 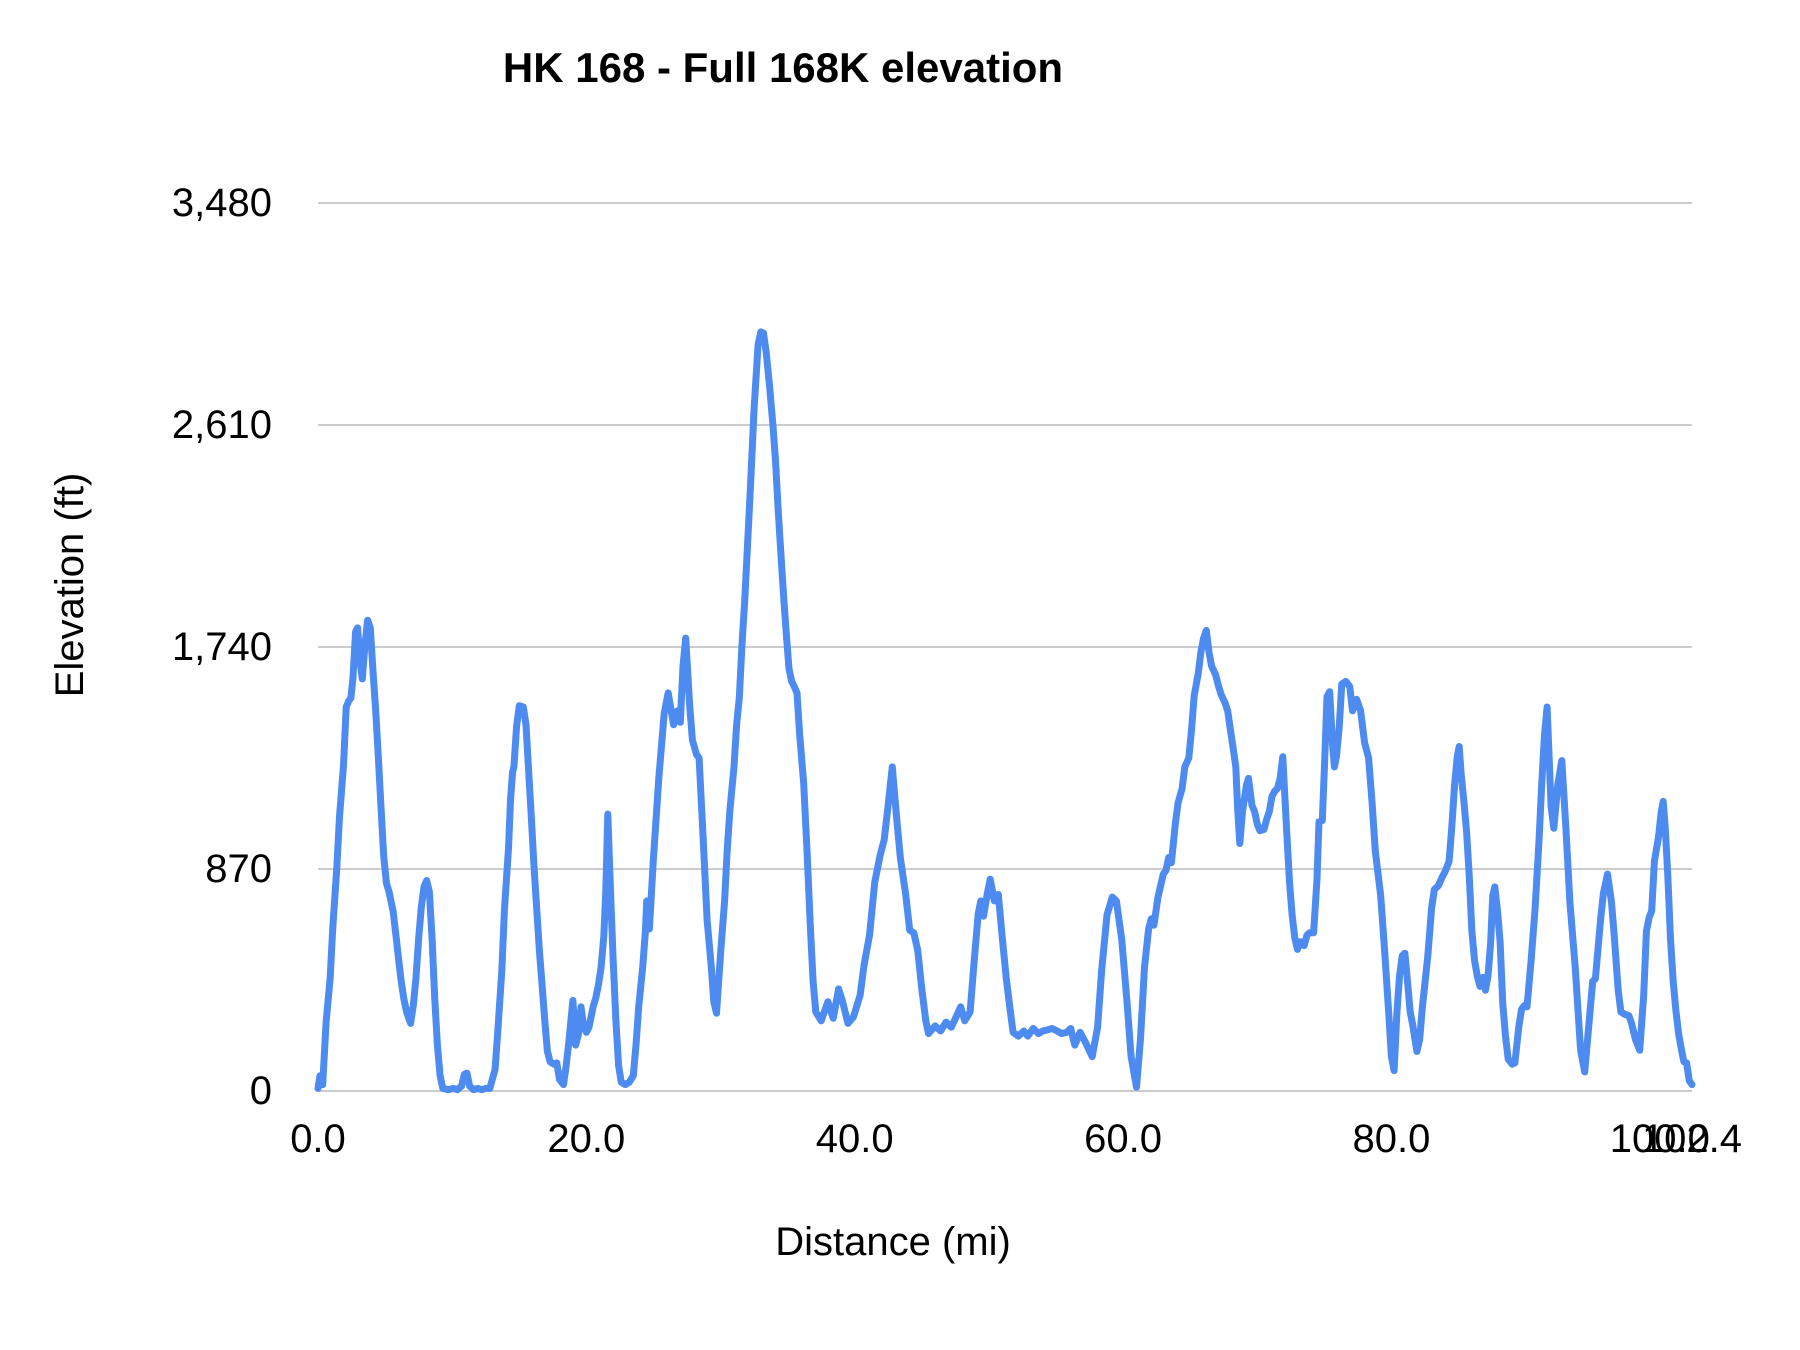 What do you see at coordinates (260, 1091) in the screenshot?
I see `y-tick-label: 0` at bounding box center [260, 1091].